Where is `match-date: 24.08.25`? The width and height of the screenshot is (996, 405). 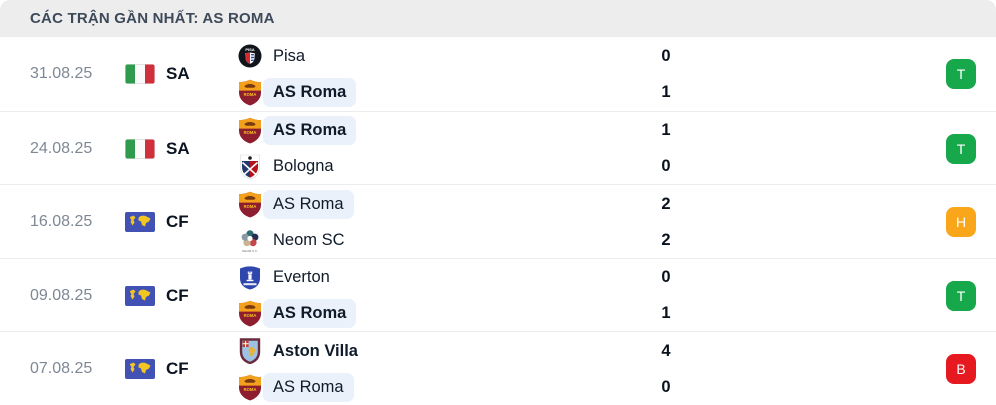 match-date: 24.08.25 is located at coordinates (61, 148).